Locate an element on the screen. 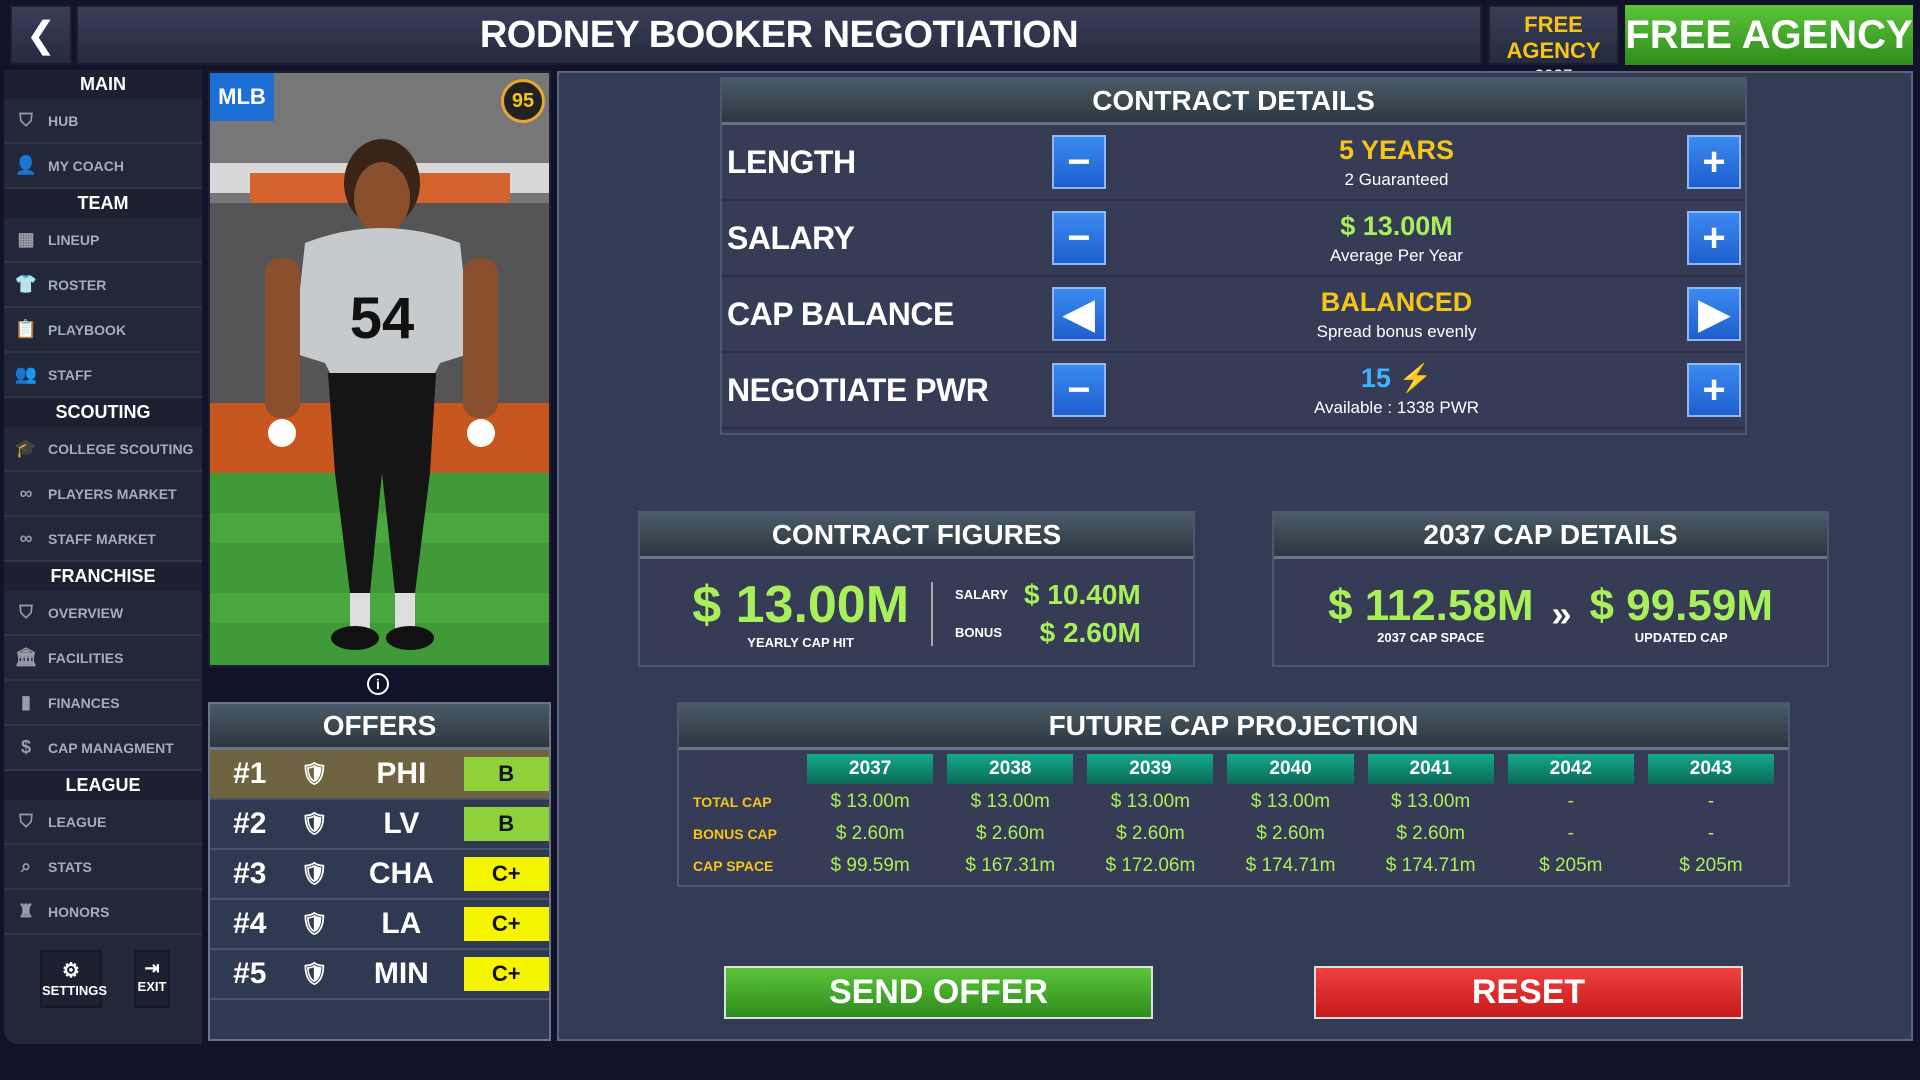 The image size is (1920, 1080). sidebar-item-finances: ▮ FINANCES is located at coordinates (103, 703).